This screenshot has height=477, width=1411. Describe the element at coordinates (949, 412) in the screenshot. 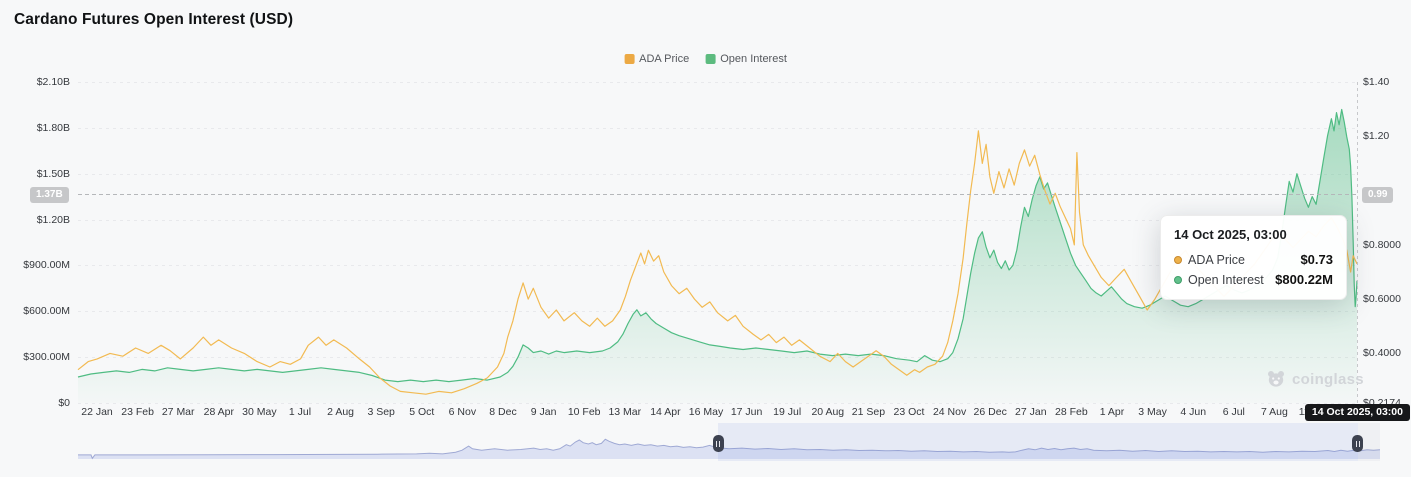

I see `x-axis-tick: 24 Nov` at that location.